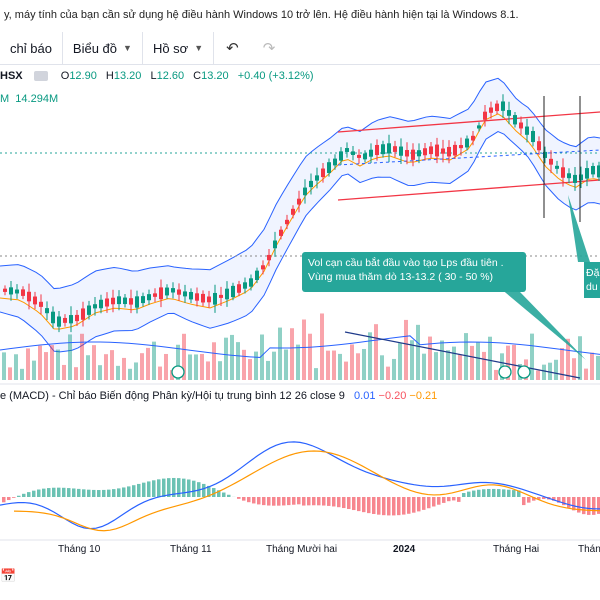  What do you see at coordinates (170, 76) in the screenshot?
I see `low-value: 12.60` at bounding box center [170, 76].